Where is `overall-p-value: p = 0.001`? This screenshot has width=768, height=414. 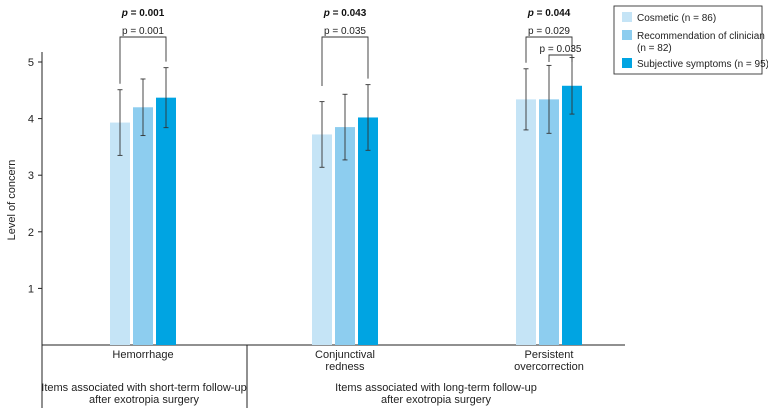
overall-p-value: p = 0.001 is located at coordinates (143, 13).